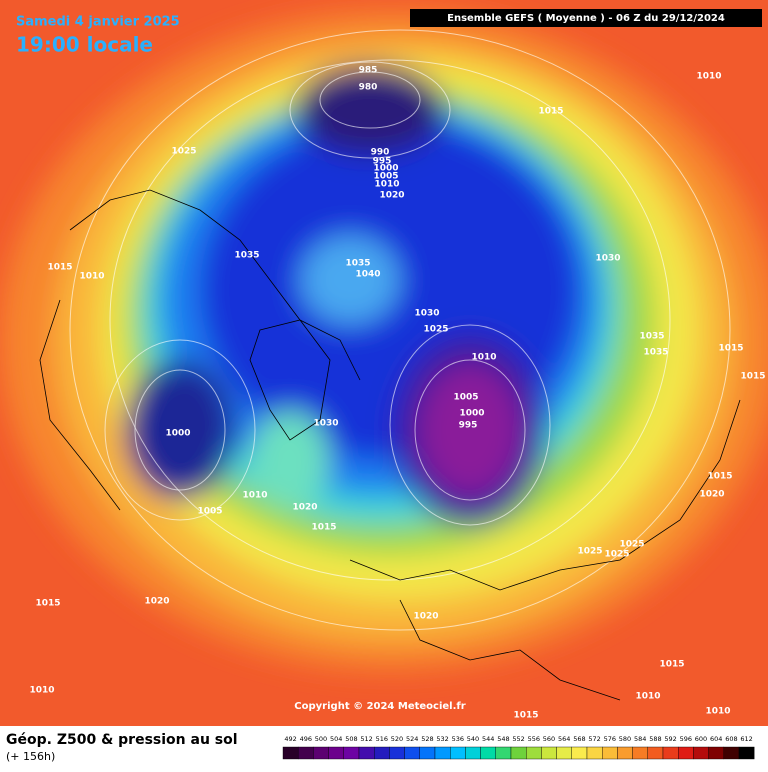 The height and width of the screenshot is (772, 768). I want to click on colorbar-label: 512, so click(366, 739).